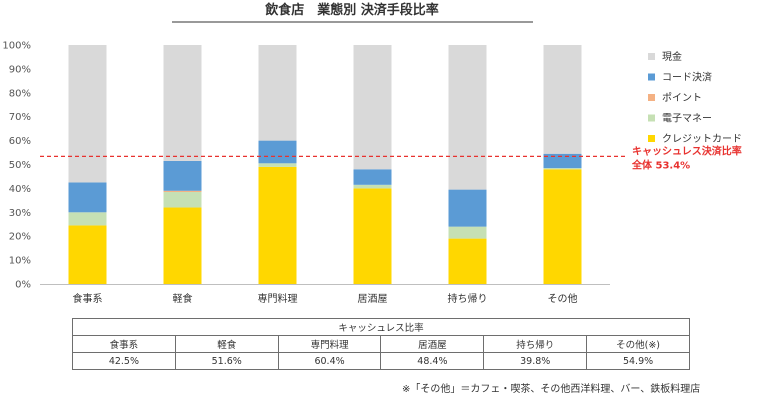  Describe the element at coordinates (672, 56) in the screenshot. I see `legend-label: 現金` at that location.